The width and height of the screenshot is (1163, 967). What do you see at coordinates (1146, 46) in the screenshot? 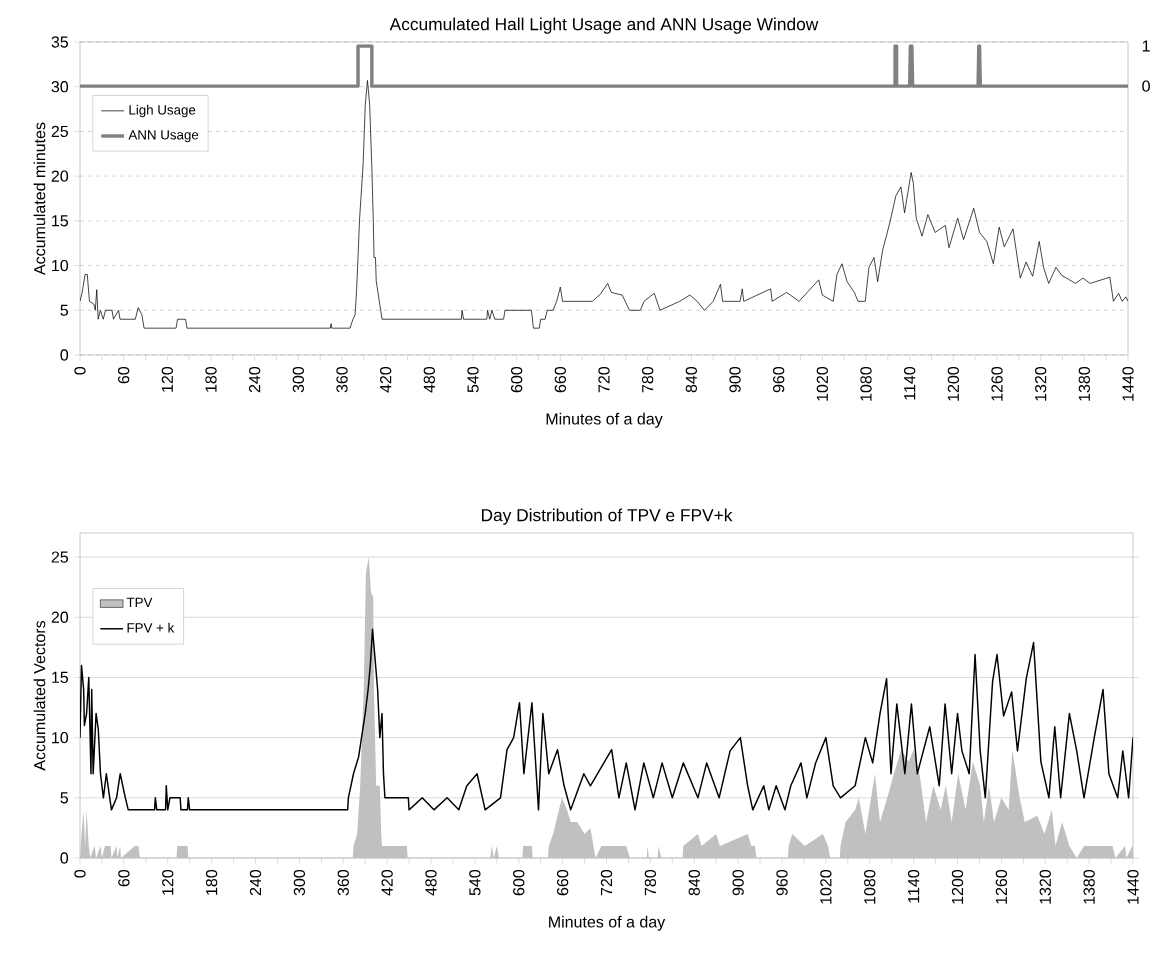
I see `y2-tick-label: 1` at bounding box center [1146, 46].